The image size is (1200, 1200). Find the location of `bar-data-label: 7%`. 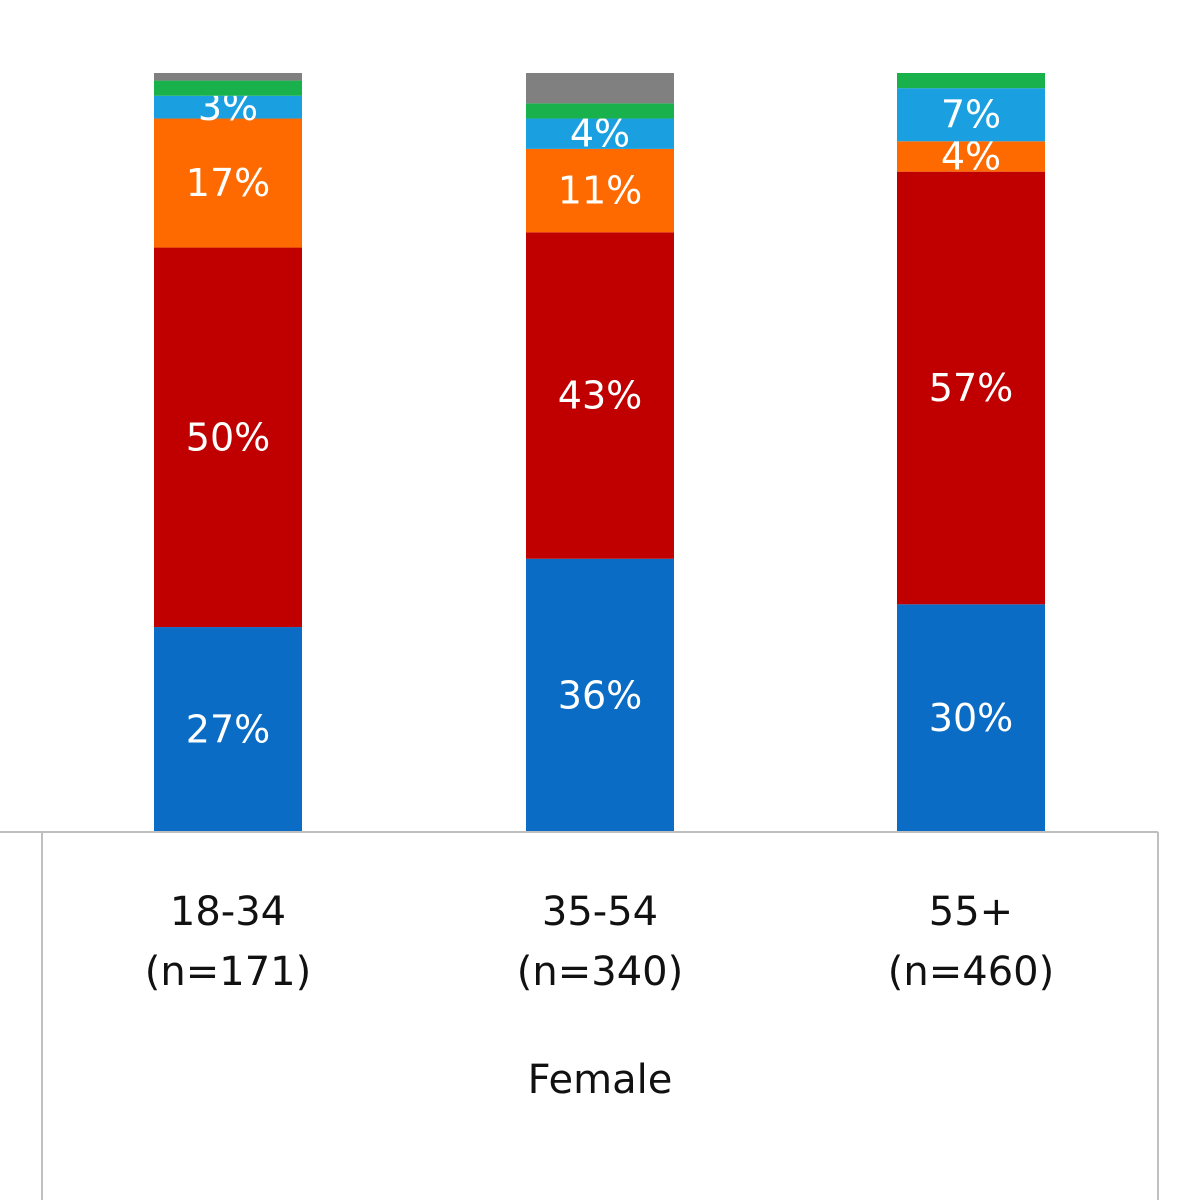

bar-data-label: 7% is located at coordinates (971, 115).